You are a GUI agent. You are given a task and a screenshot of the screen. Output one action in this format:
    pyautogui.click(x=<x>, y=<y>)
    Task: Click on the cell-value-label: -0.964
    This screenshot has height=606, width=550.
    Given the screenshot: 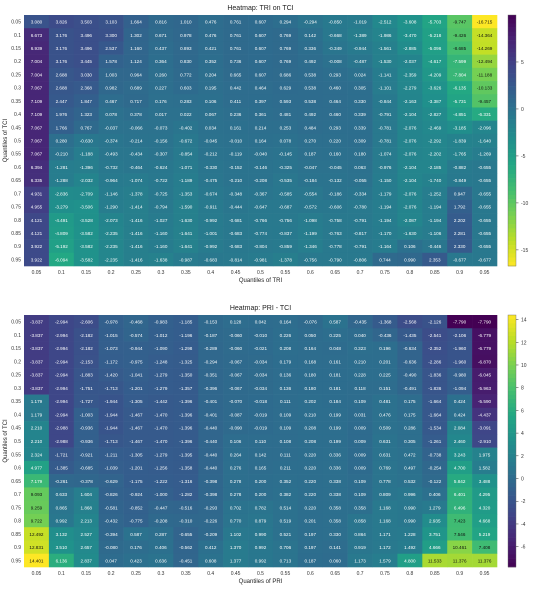 What is the action you would take?
    pyautogui.click(x=111, y=180)
    